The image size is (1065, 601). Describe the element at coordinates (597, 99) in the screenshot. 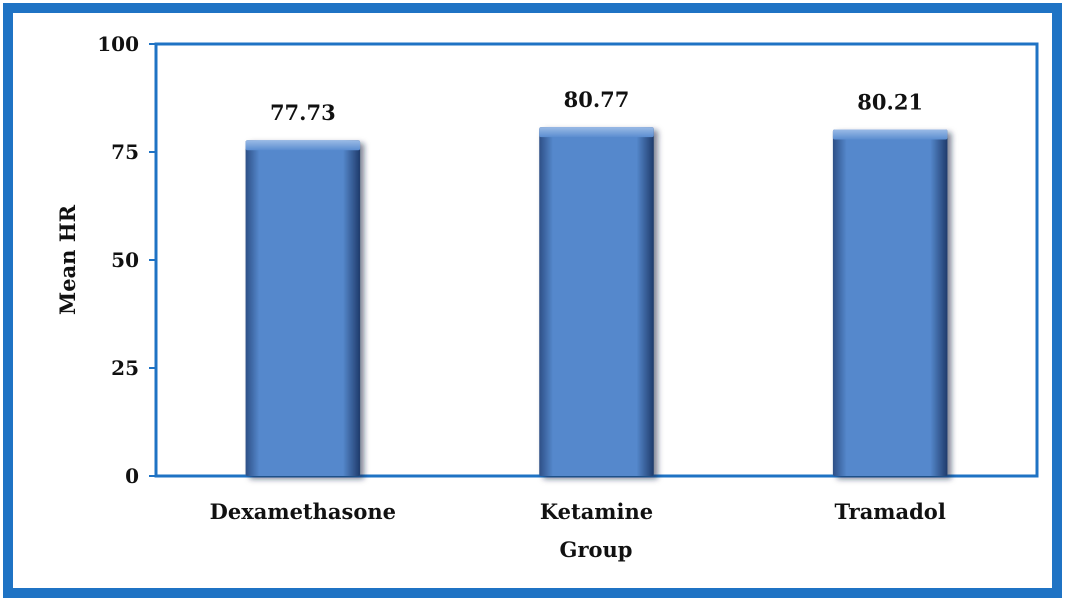

I see `data-label: 80.77` at that location.